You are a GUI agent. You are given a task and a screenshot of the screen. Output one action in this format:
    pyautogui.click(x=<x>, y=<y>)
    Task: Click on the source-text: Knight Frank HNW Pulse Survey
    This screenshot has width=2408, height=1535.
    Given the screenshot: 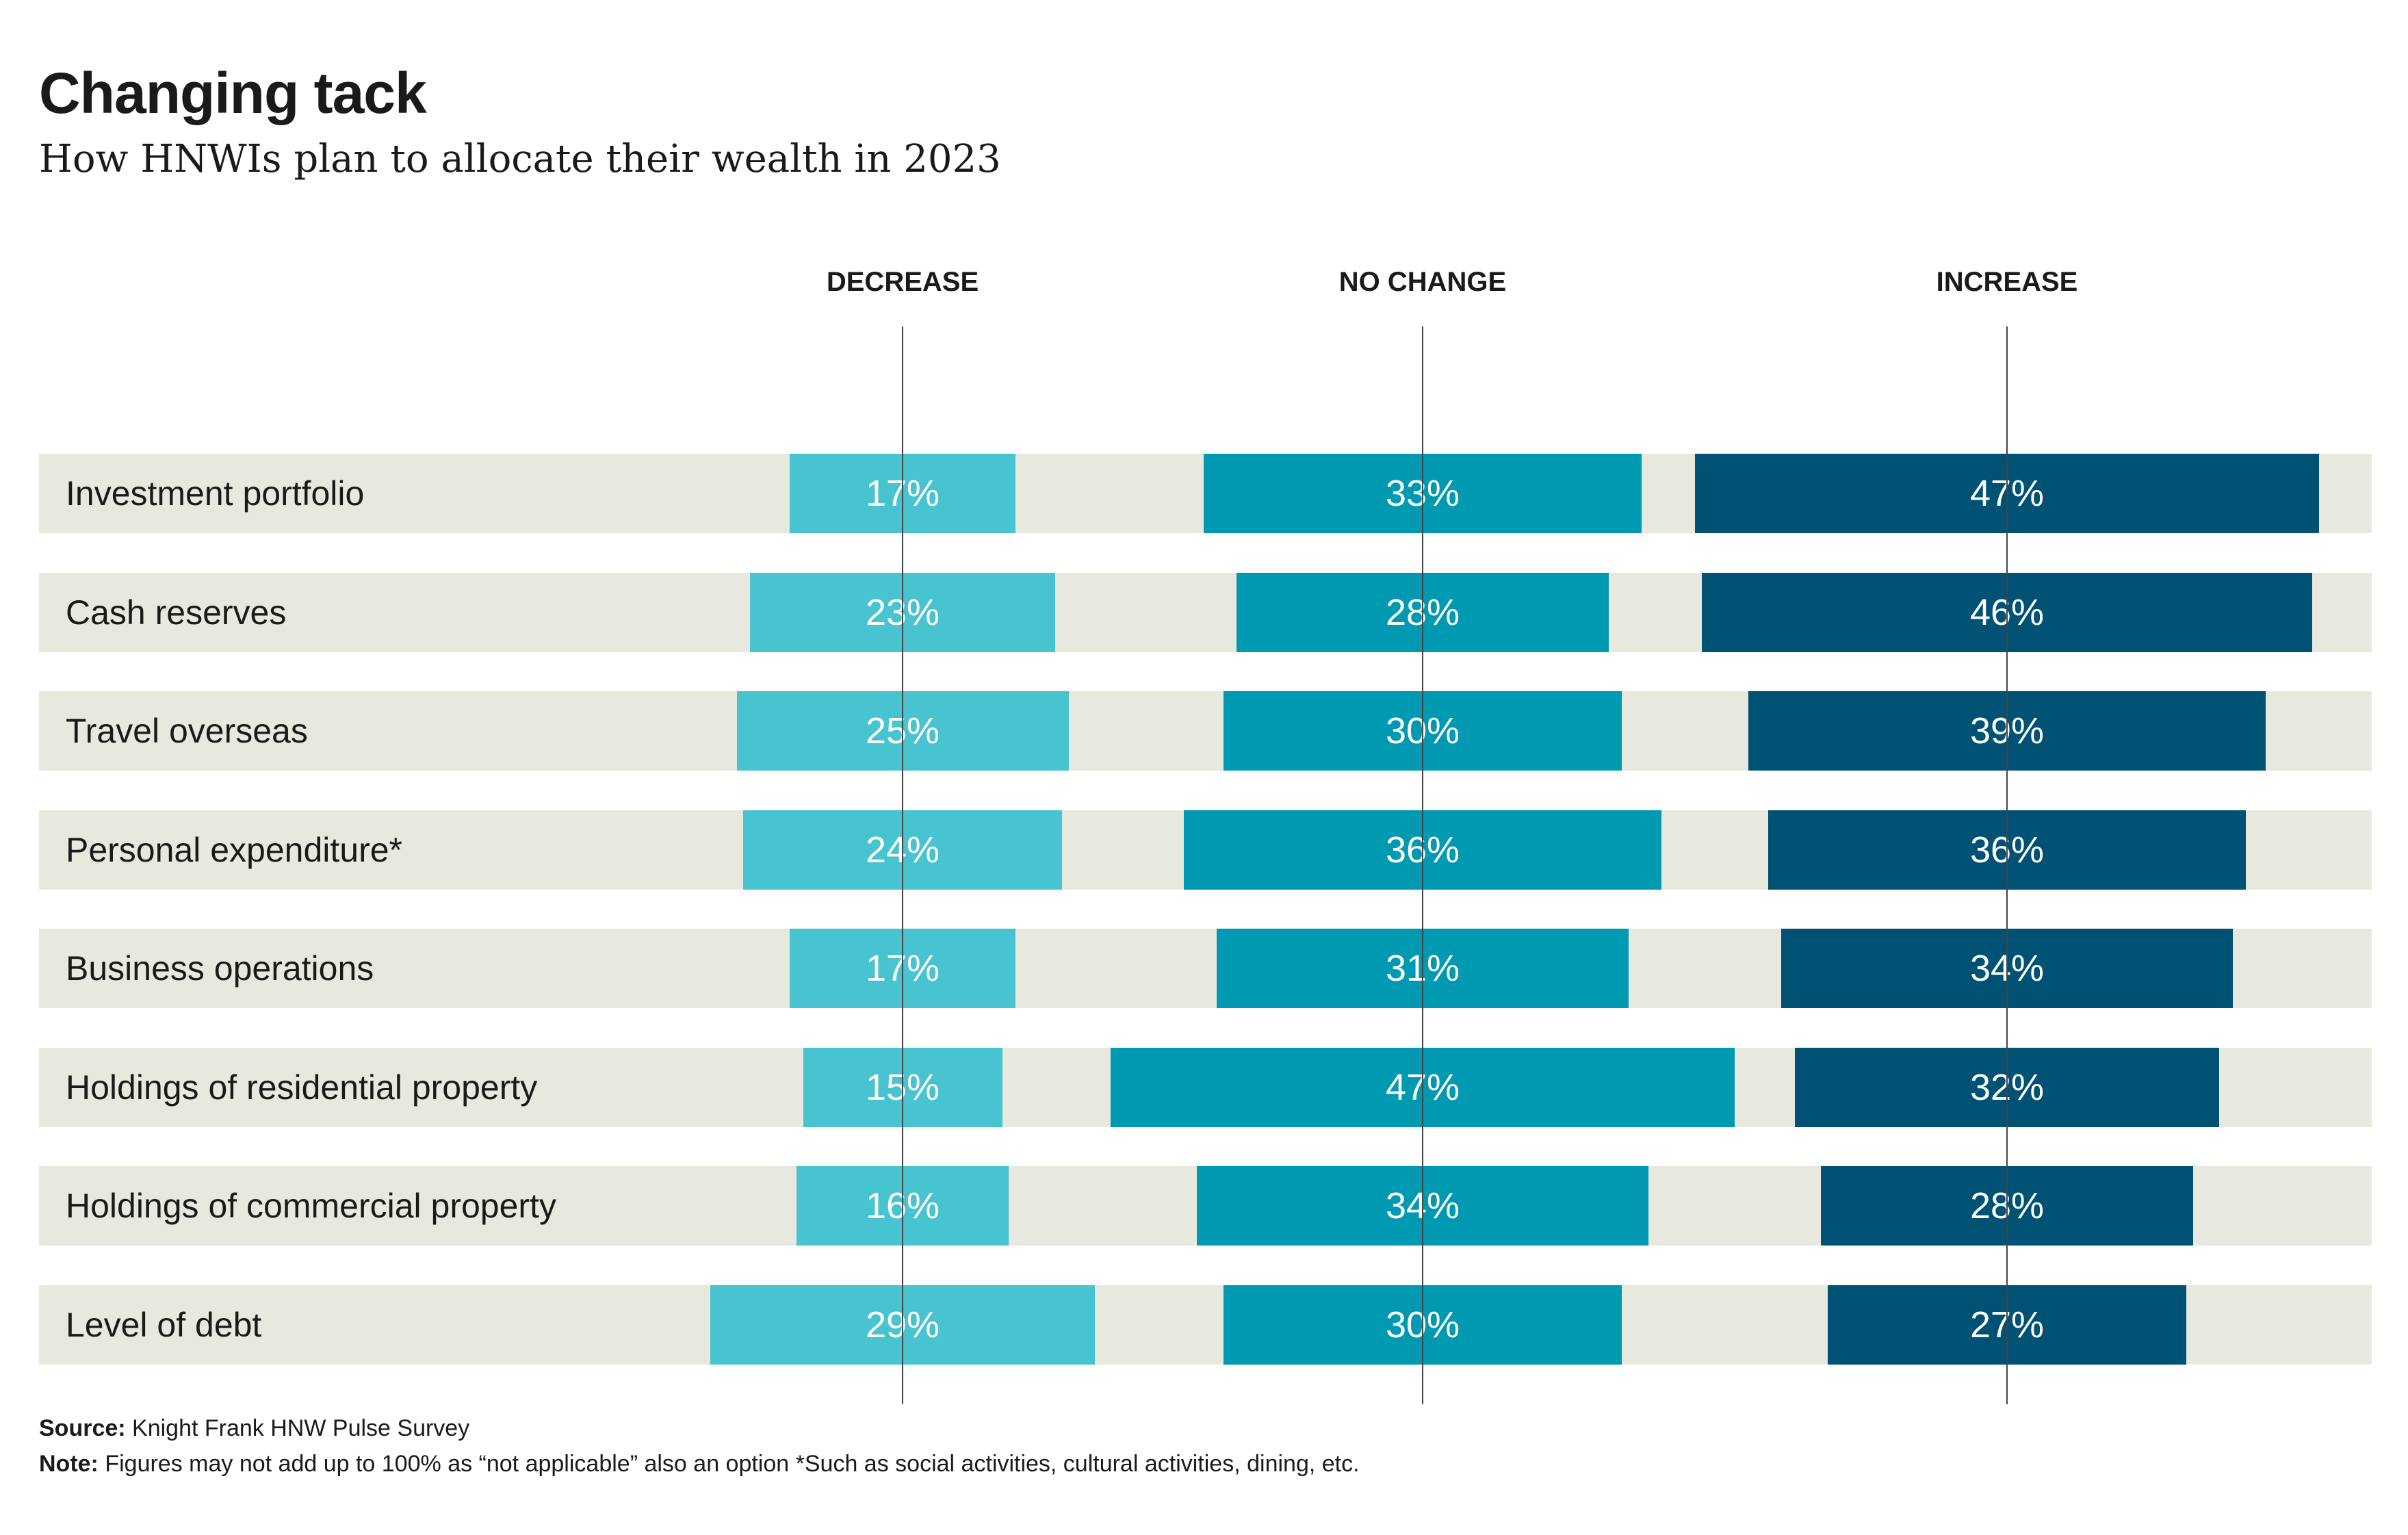 What is the action you would take?
    pyautogui.click(x=297, y=1428)
    